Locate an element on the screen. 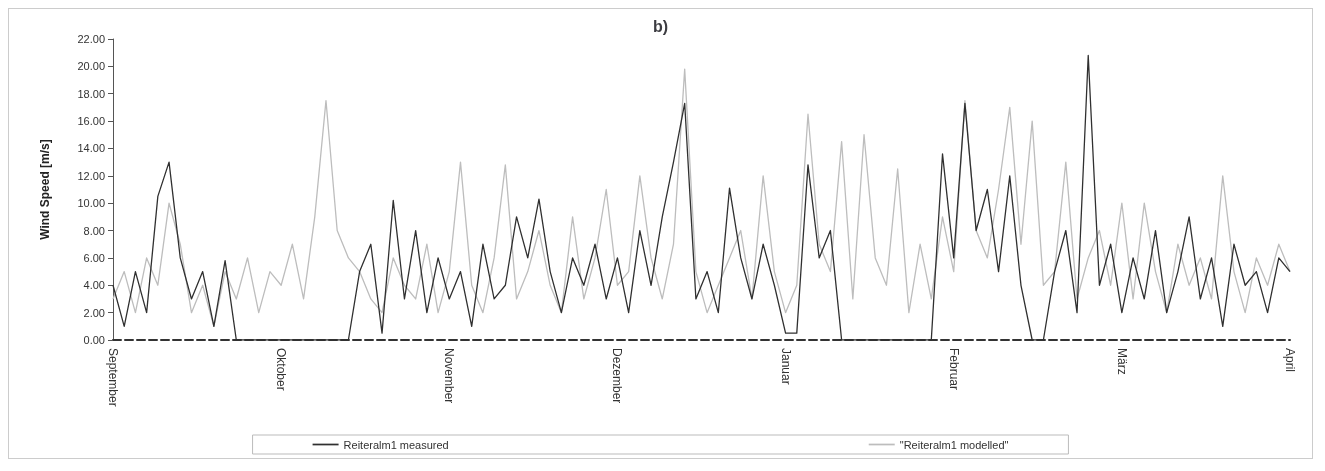 Image resolution: width=1325 pixels, height=471 pixels. y-axis-title: Wind Speed [m/s] is located at coordinates (45, 189).